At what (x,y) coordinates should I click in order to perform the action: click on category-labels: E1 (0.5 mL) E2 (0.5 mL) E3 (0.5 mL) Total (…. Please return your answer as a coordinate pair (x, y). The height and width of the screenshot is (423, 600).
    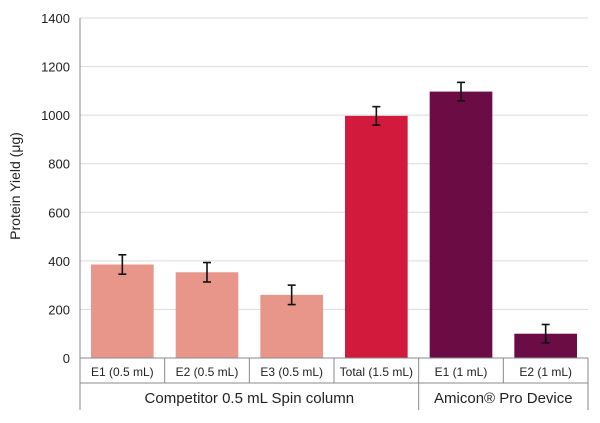
    Looking at the image, I should click on (331, 372).